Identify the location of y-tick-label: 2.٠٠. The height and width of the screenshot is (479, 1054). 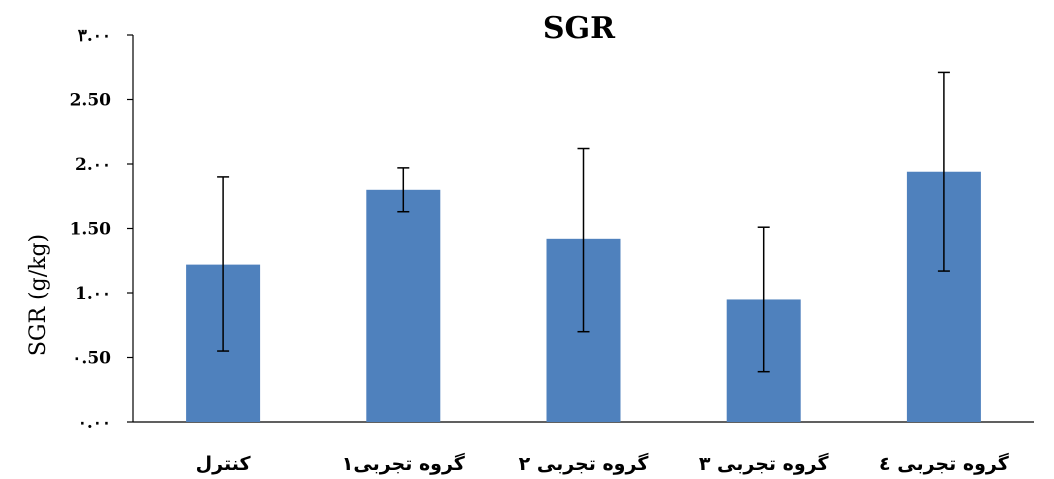
(93, 165).